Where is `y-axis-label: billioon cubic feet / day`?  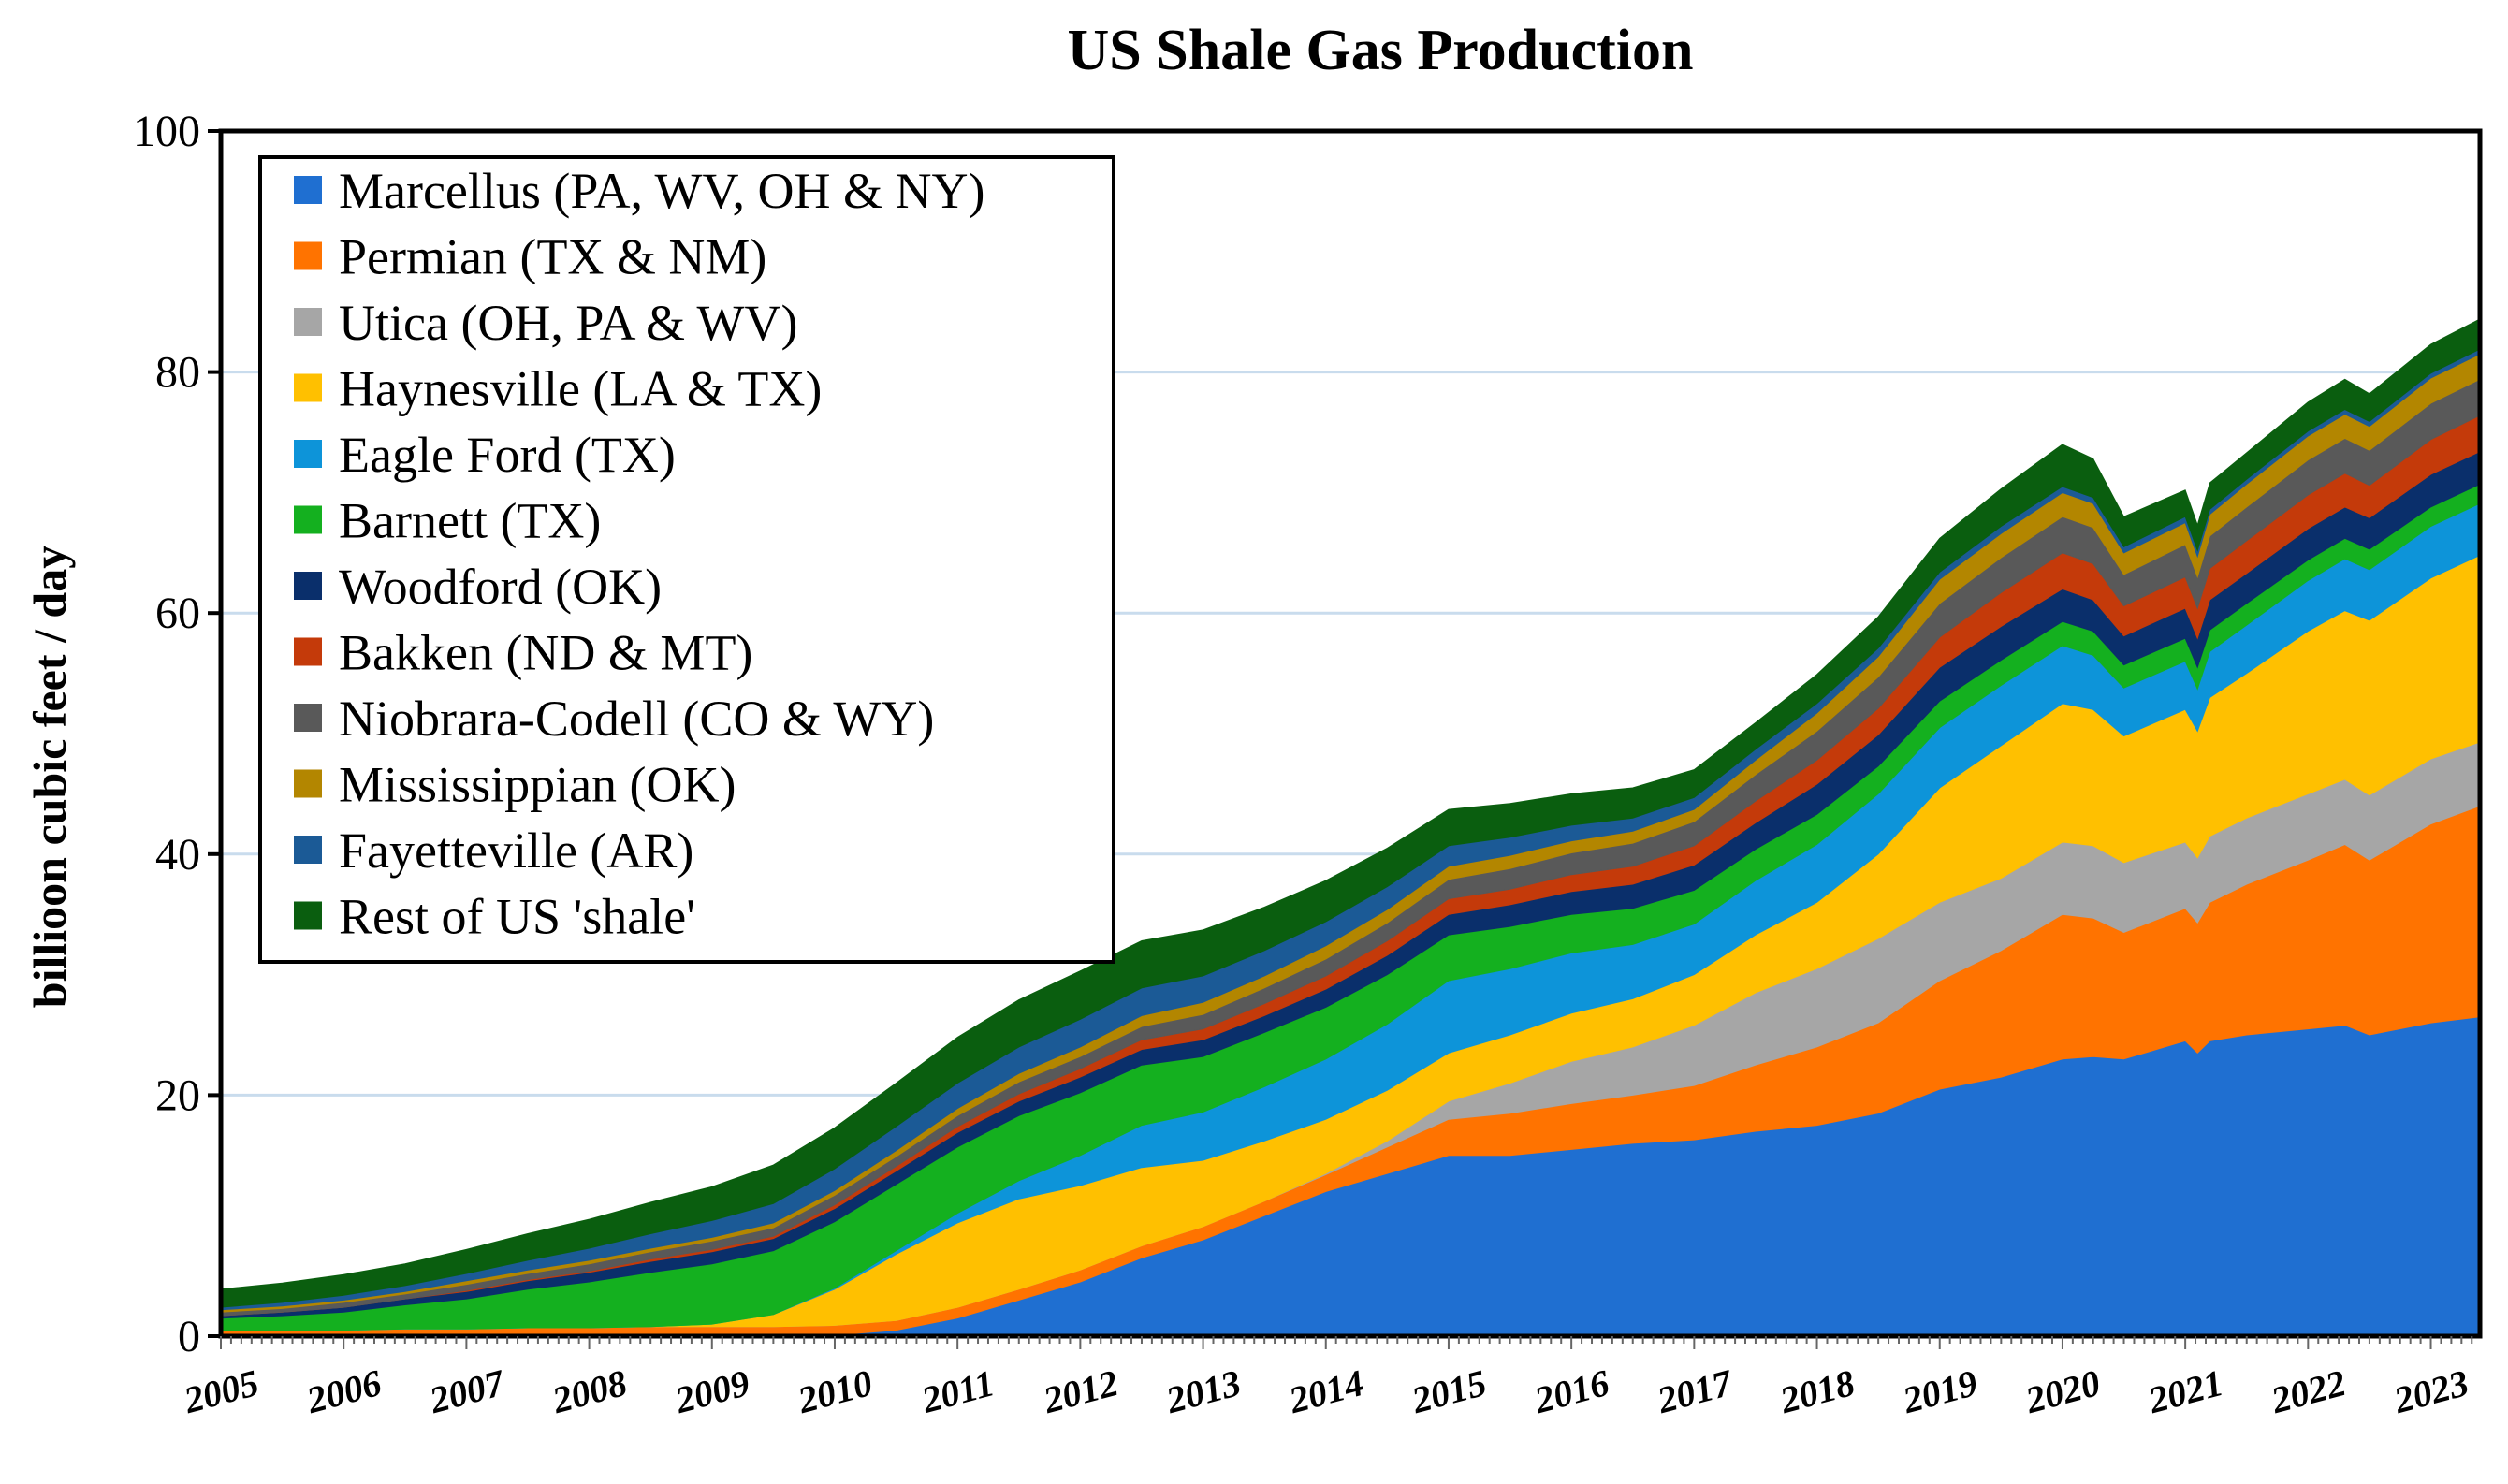
y-axis-label: billioon cubic feet / day is located at coordinates (49, 777).